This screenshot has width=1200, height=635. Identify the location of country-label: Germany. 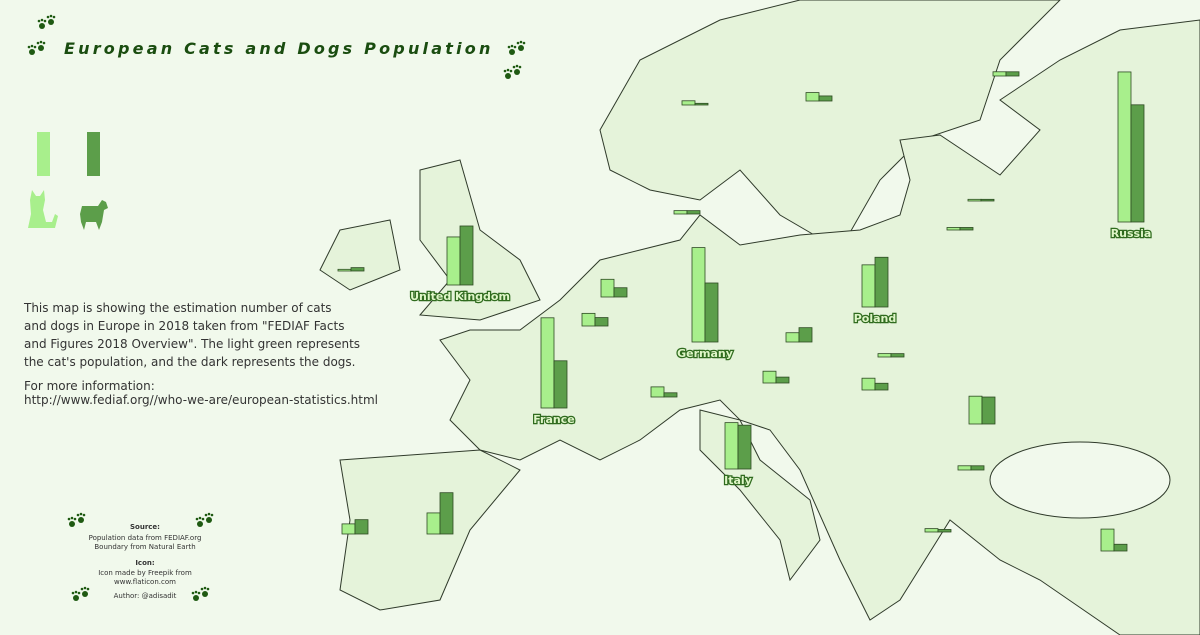
(705, 353).